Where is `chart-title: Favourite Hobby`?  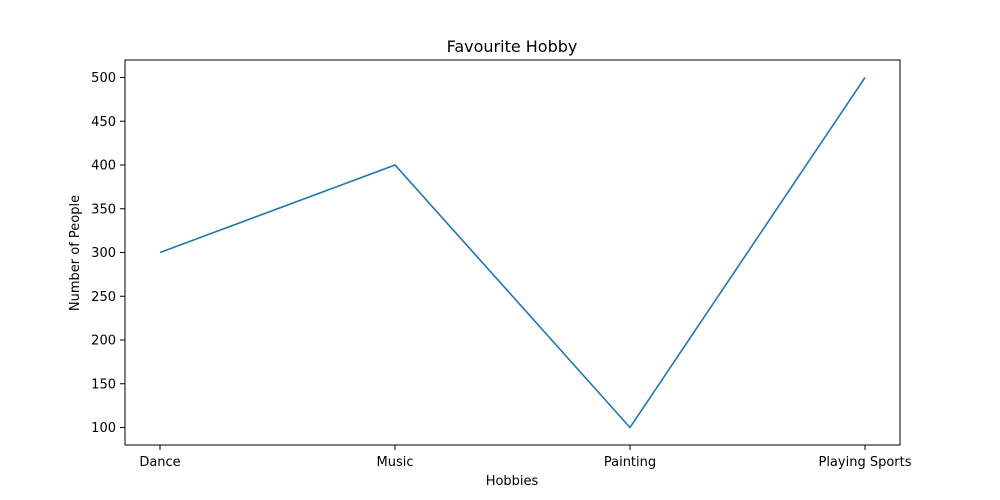 chart-title: Favourite Hobby is located at coordinates (512, 46).